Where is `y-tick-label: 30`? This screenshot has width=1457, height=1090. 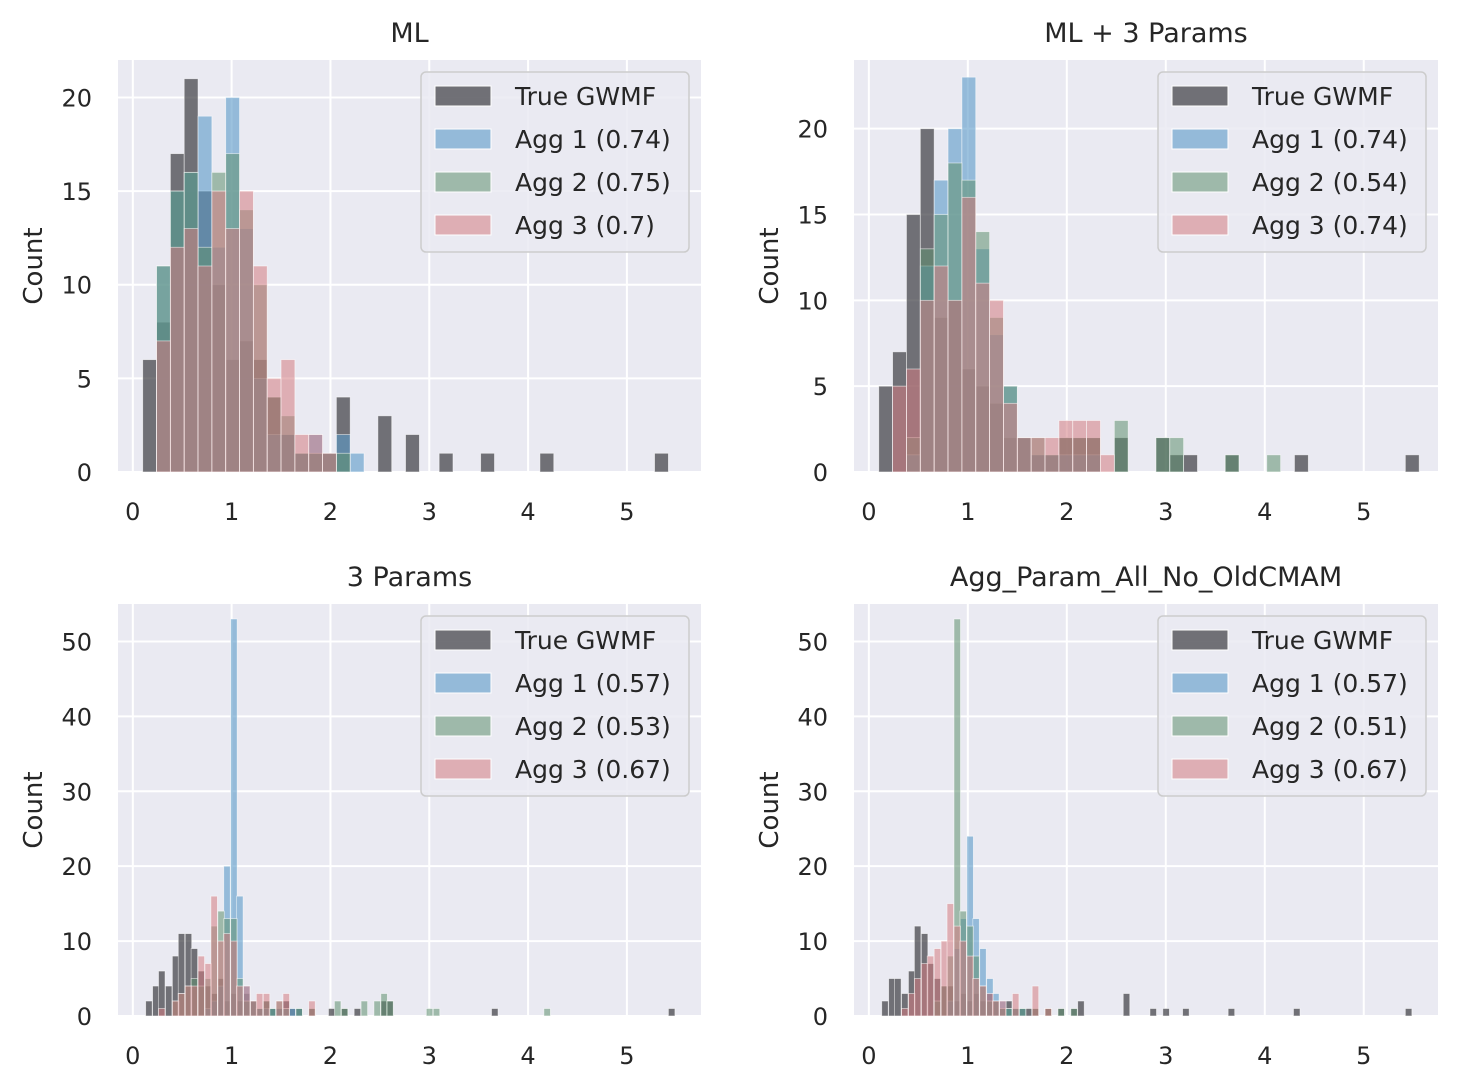 y-tick-label: 30 is located at coordinates (76, 792).